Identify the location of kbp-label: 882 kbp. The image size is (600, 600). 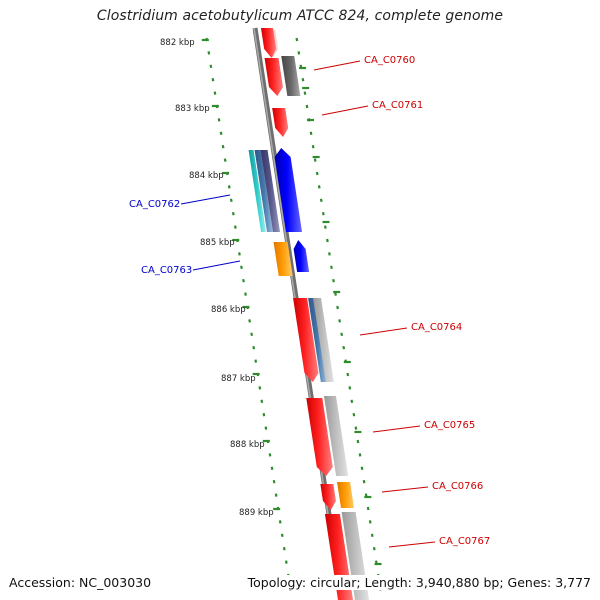
(177, 43).